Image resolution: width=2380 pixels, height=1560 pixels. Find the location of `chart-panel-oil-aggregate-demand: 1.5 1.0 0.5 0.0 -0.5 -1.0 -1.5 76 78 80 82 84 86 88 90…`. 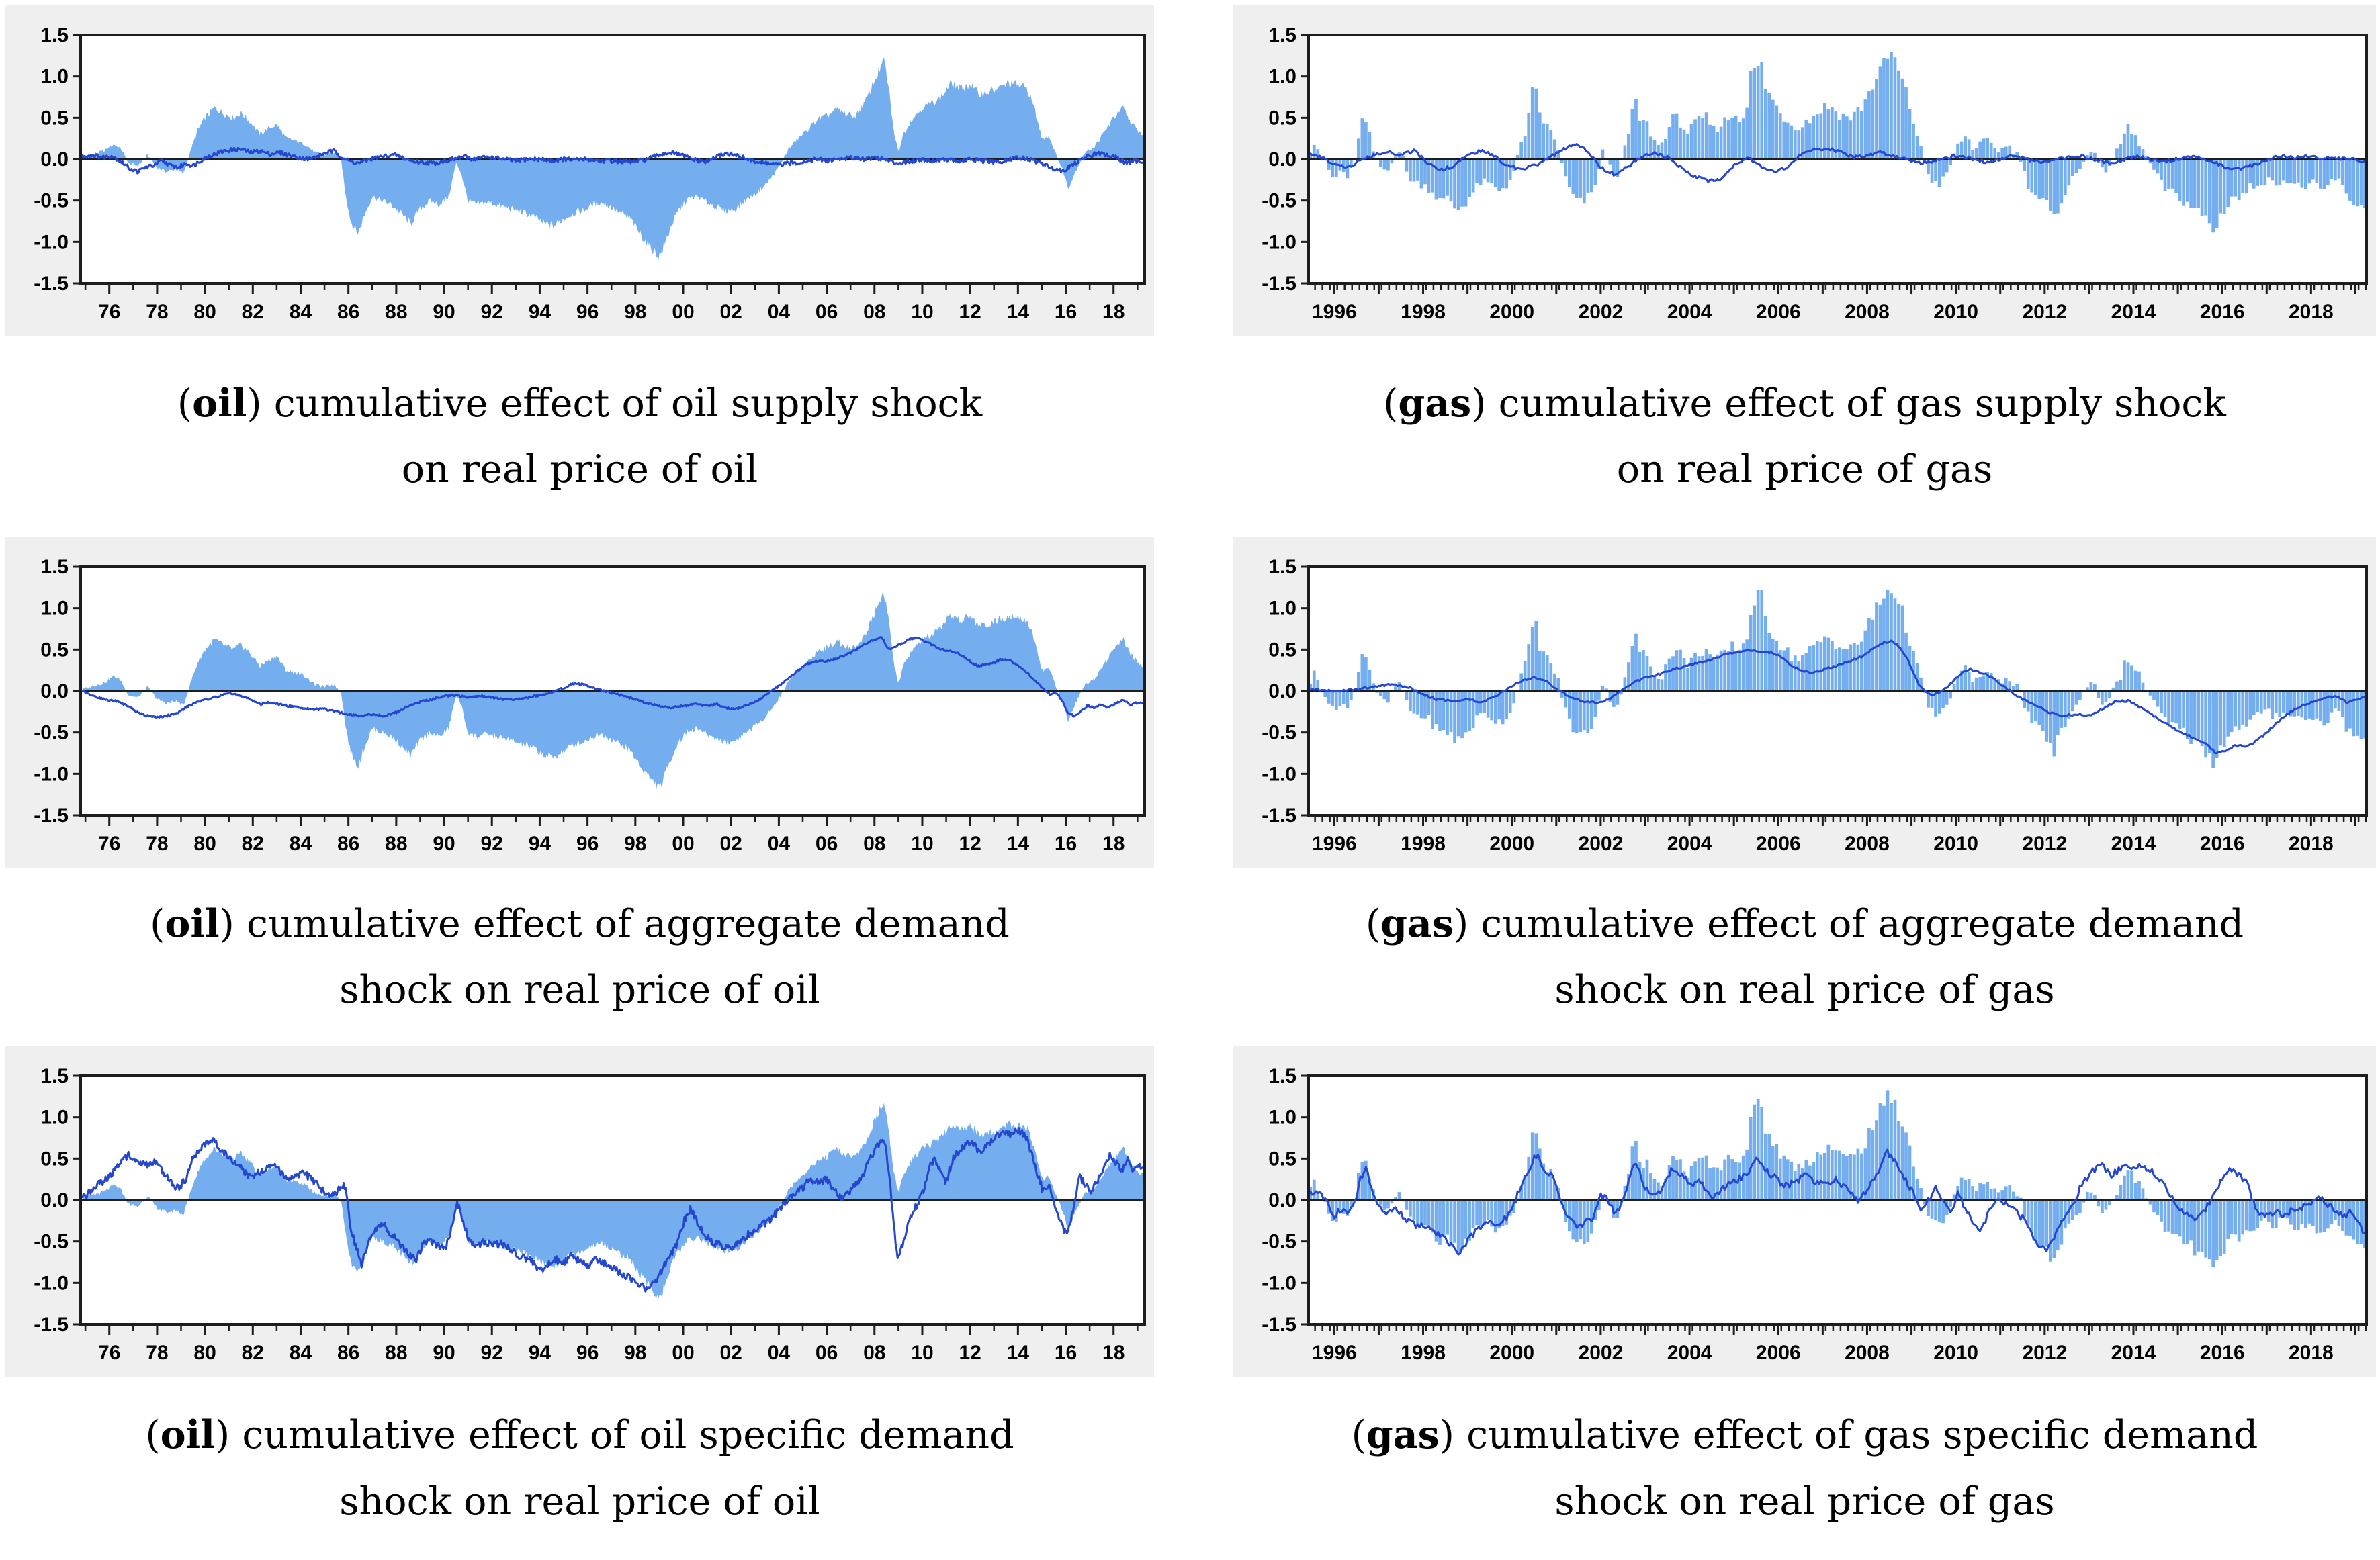

chart-panel-oil-aggregate-demand: 1.5 1.0 0.5 0.0 -0.5 -1.0 -1.5 76 78 80 82 84 86 88 90… is located at coordinates (579, 702).